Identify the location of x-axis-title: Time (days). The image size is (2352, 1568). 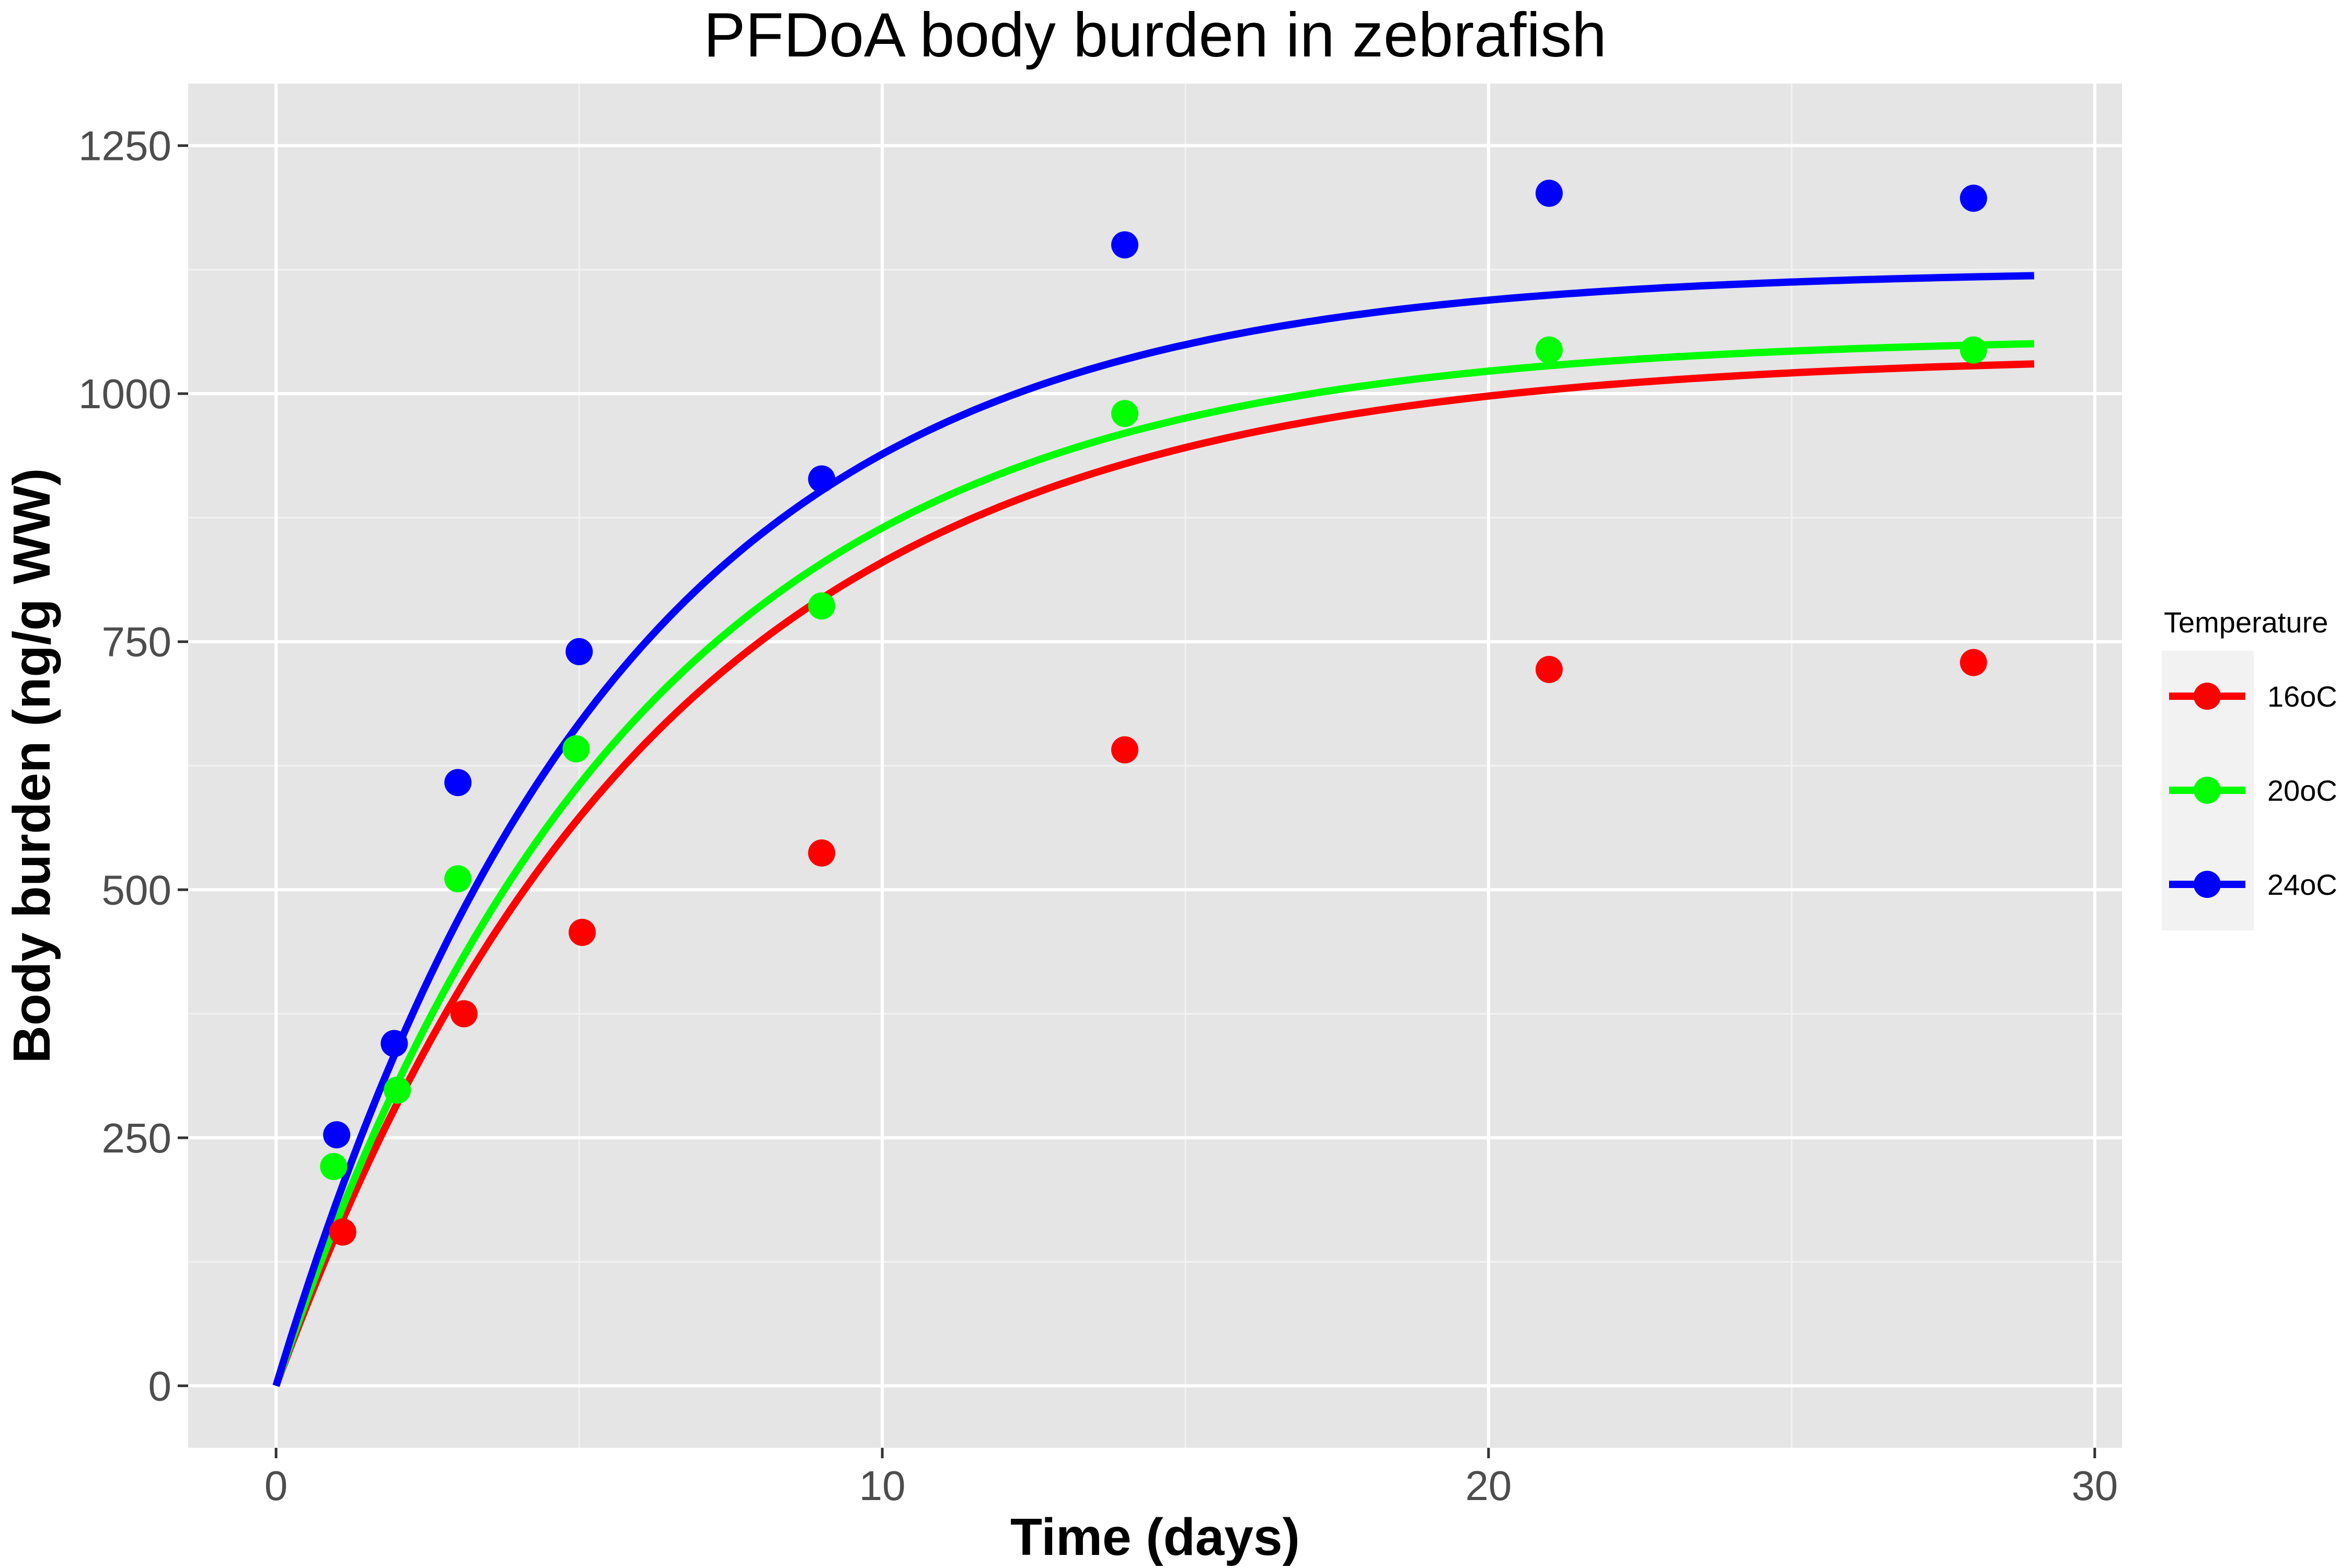
(1155, 1537).